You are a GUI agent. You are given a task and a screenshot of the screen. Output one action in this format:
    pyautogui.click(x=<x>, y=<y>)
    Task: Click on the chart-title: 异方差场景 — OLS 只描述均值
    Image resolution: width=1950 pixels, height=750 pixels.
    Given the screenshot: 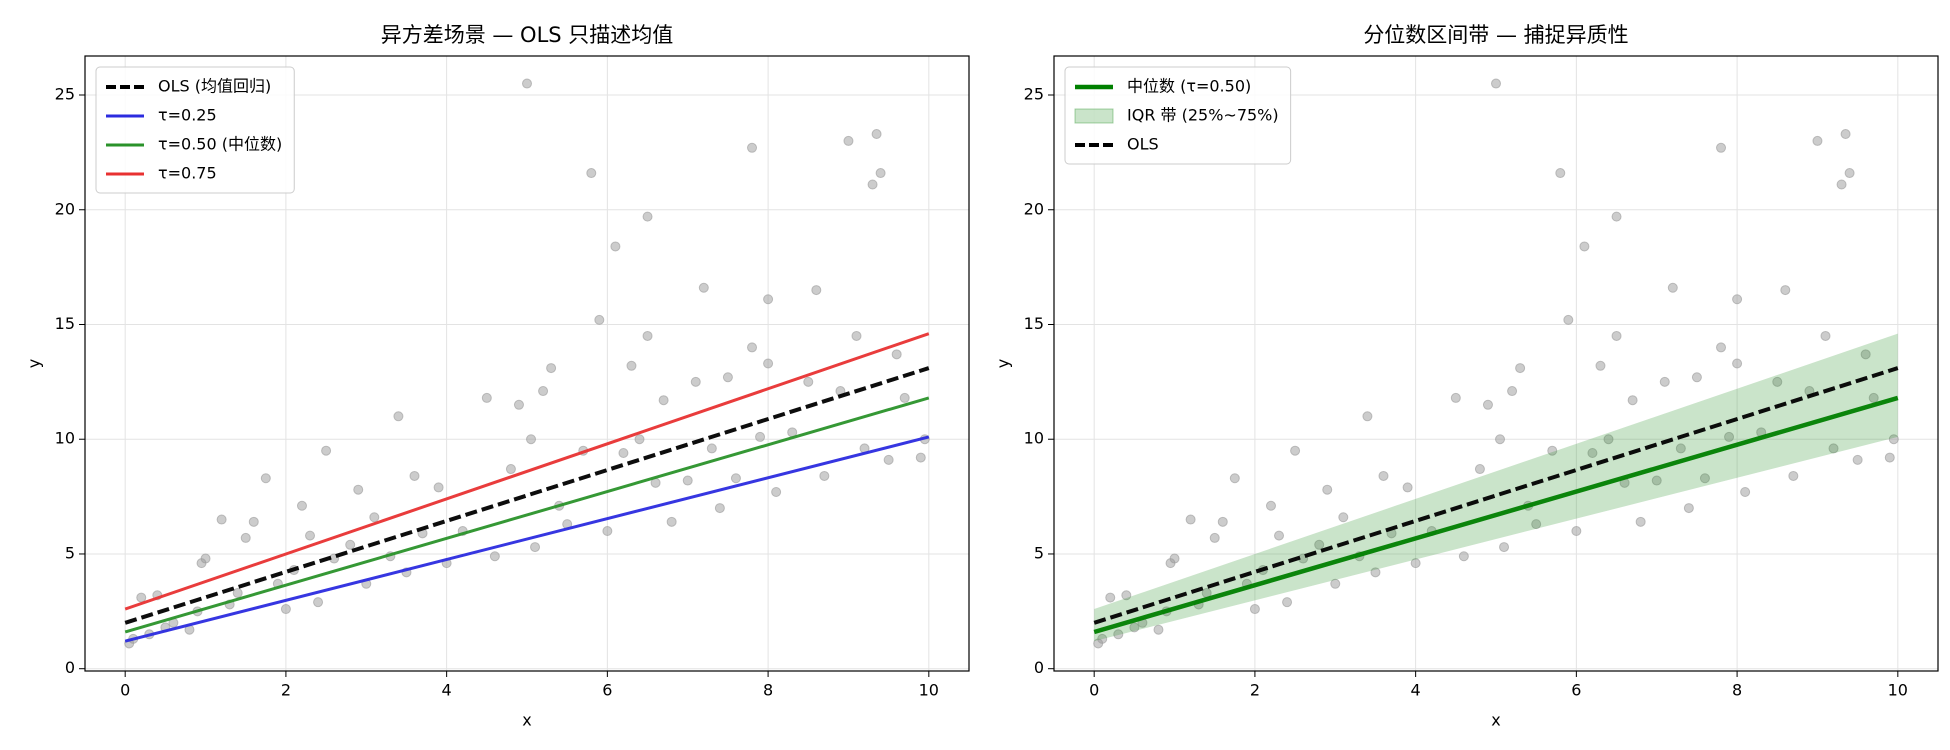 What is the action you would take?
    pyautogui.click(x=527, y=35)
    